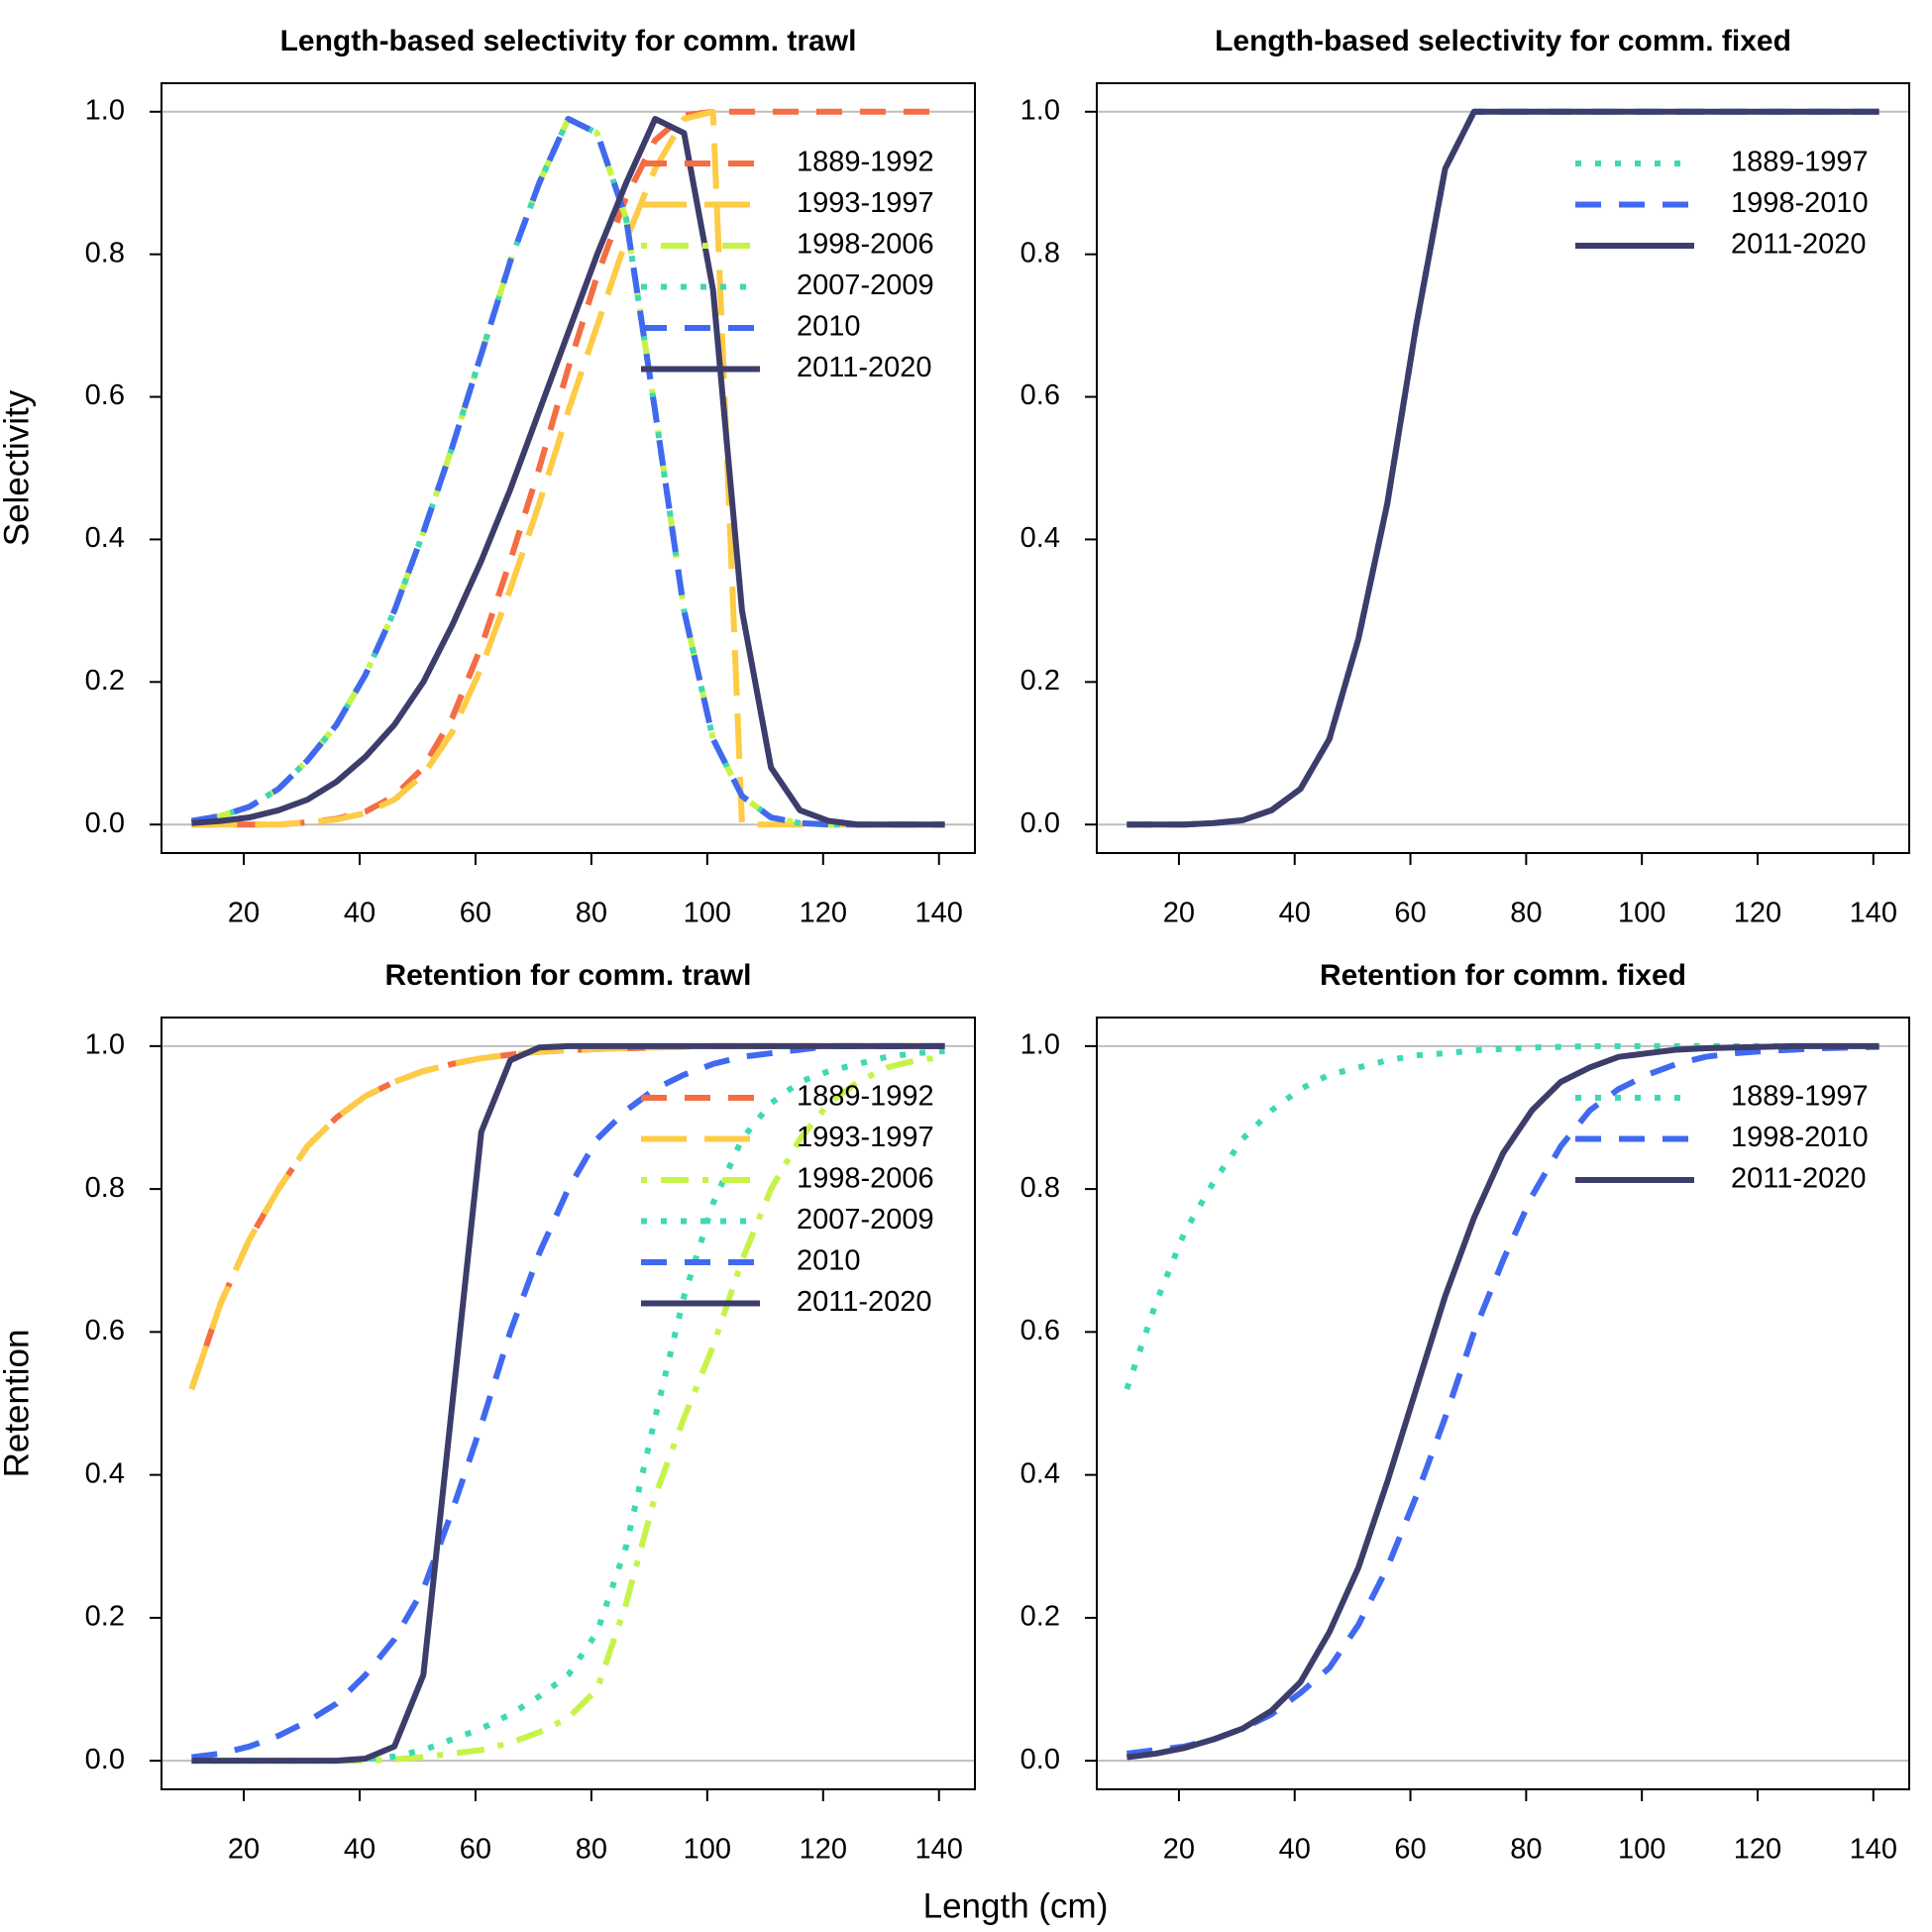  Describe the element at coordinates (18, 1404) in the screenshot. I see `y-axis-label: Retention` at that location.